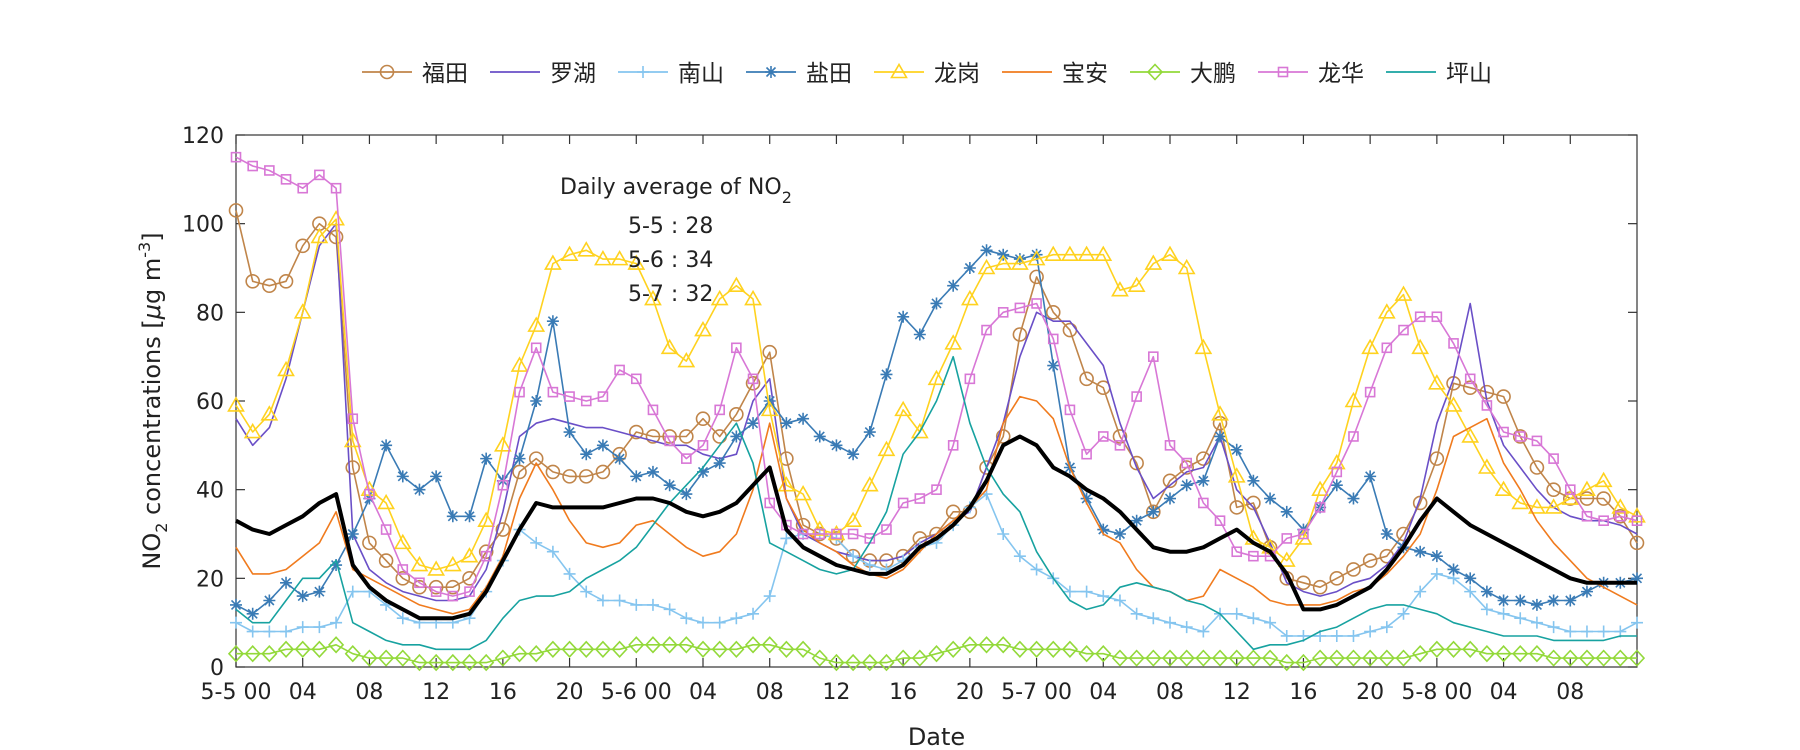 The image size is (1800, 750). What do you see at coordinates (210, 491) in the screenshot?
I see `y-tick-label: 40` at bounding box center [210, 491].